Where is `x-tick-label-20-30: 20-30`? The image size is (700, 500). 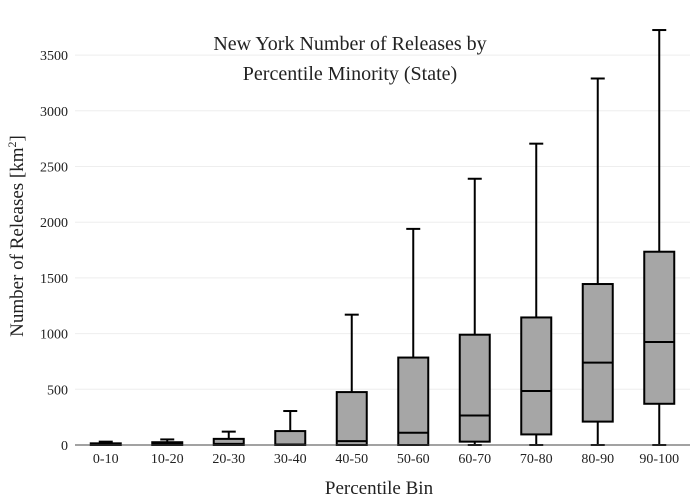
x-tick-label-20-30: 20-30 is located at coordinates (228, 459).